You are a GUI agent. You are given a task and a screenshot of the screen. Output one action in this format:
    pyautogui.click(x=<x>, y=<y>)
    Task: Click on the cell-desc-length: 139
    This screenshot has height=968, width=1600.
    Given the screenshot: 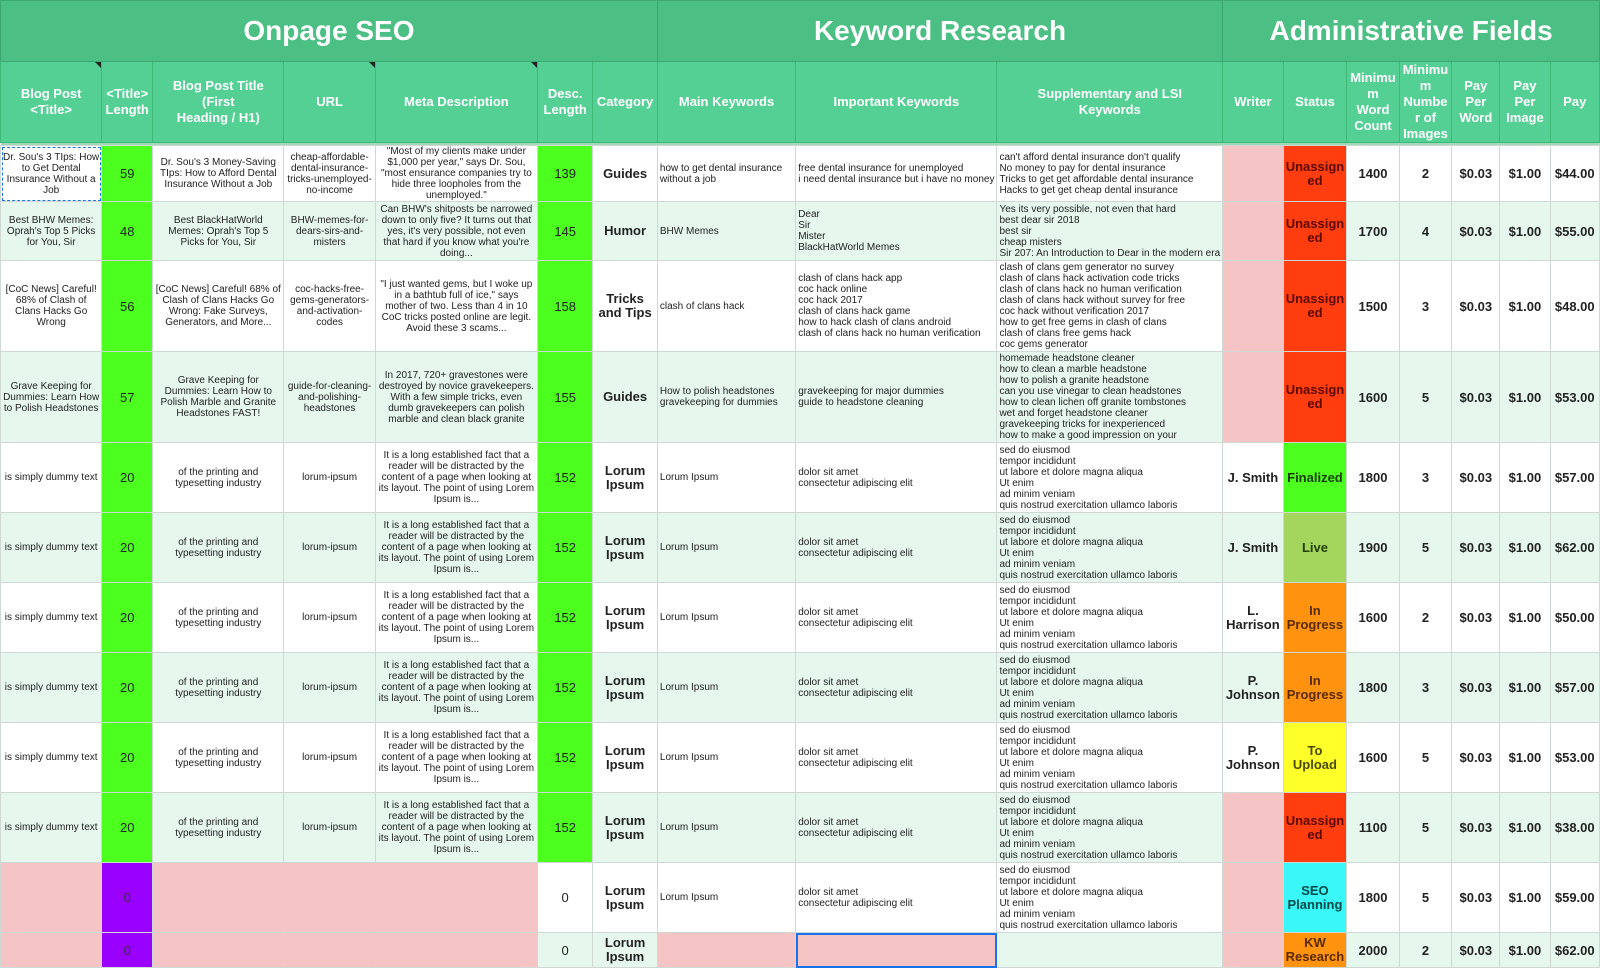 What is the action you would take?
    pyautogui.click(x=565, y=173)
    